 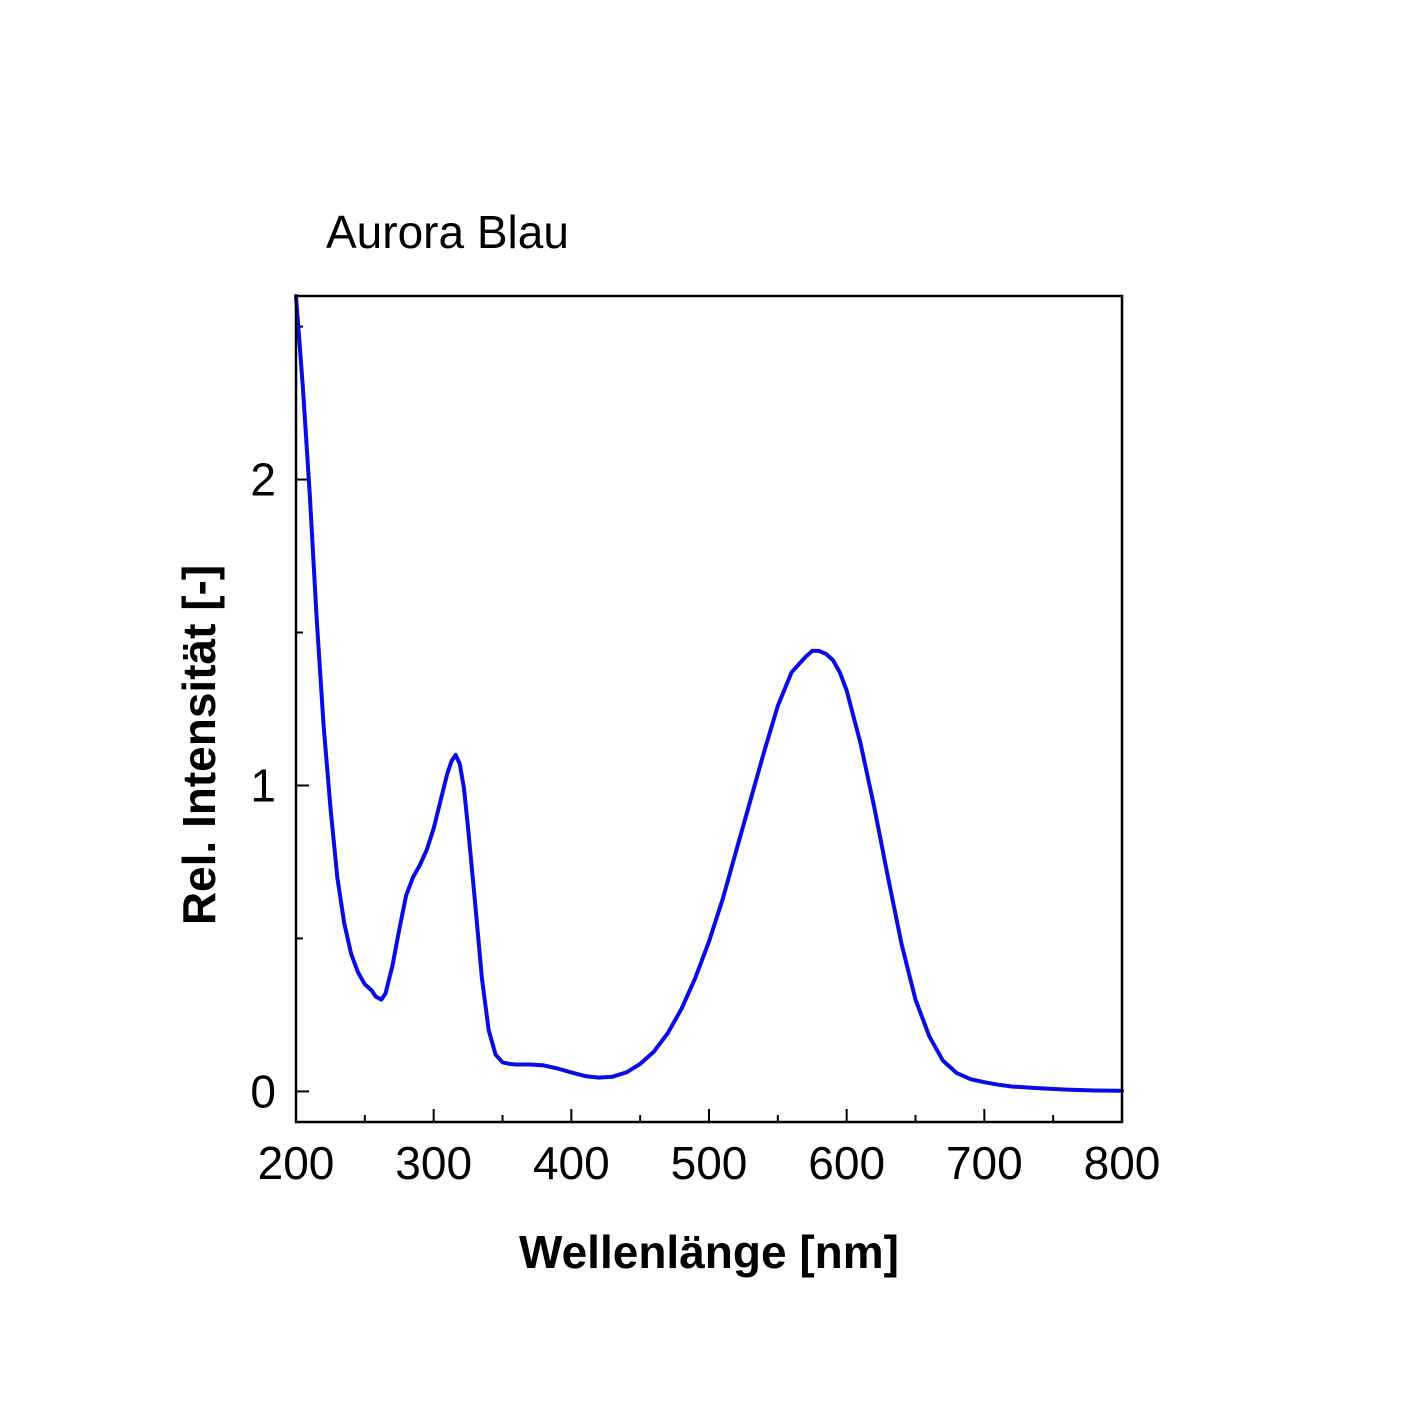 What do you see at coordinates (263, 785) in the screenshot?
I see `y-tick-label: 1` at bounding box center [263, 785].